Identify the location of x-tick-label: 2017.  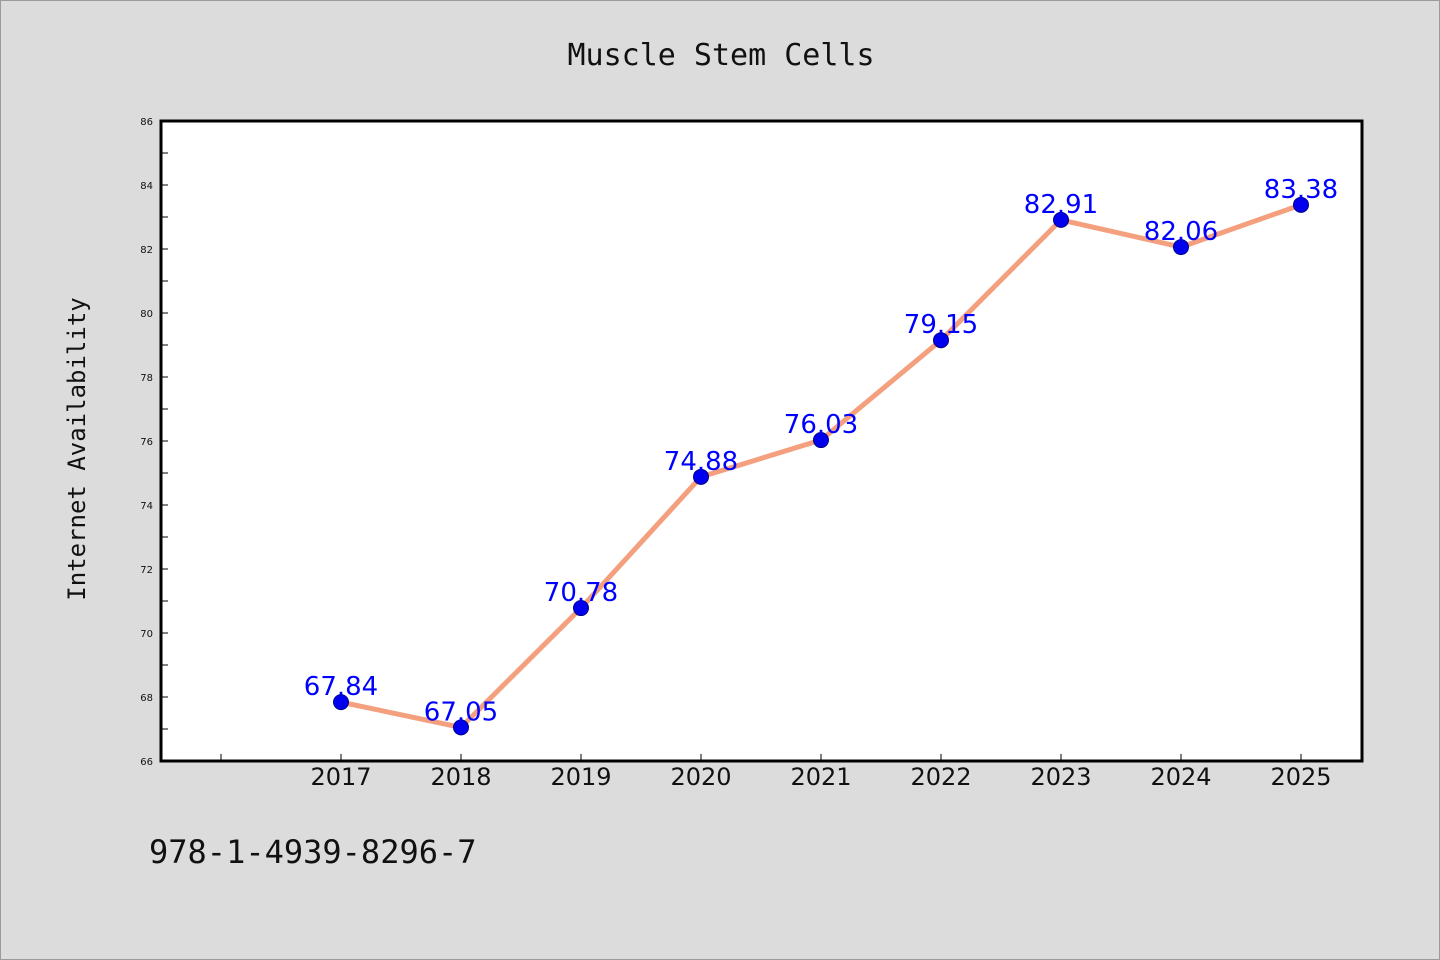
(340, 777).